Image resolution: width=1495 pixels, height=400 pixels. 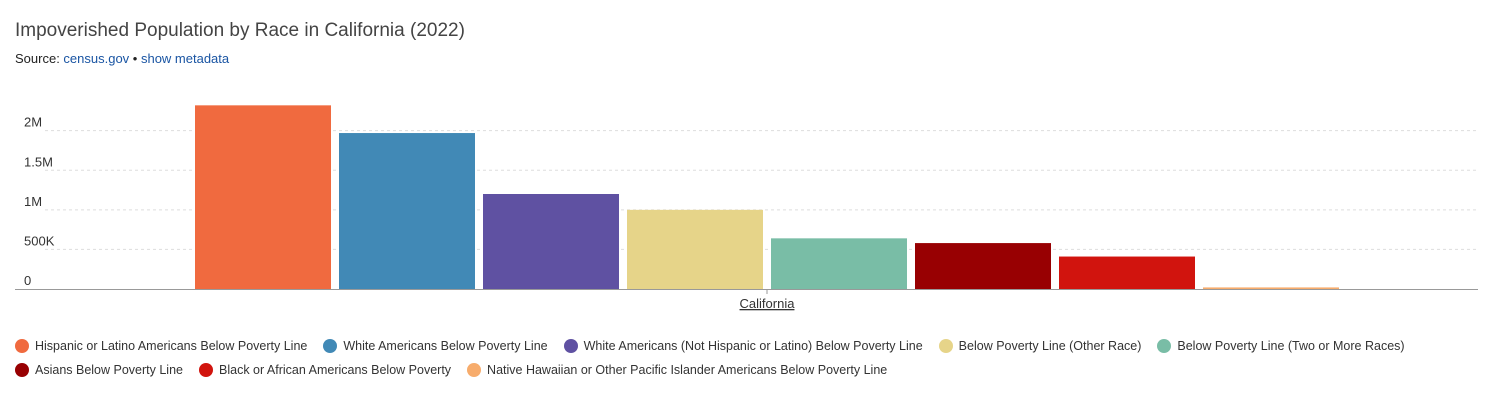 I want to click on legend-label: Black or African Americans Below Poverty, so click(x=335, y=370).